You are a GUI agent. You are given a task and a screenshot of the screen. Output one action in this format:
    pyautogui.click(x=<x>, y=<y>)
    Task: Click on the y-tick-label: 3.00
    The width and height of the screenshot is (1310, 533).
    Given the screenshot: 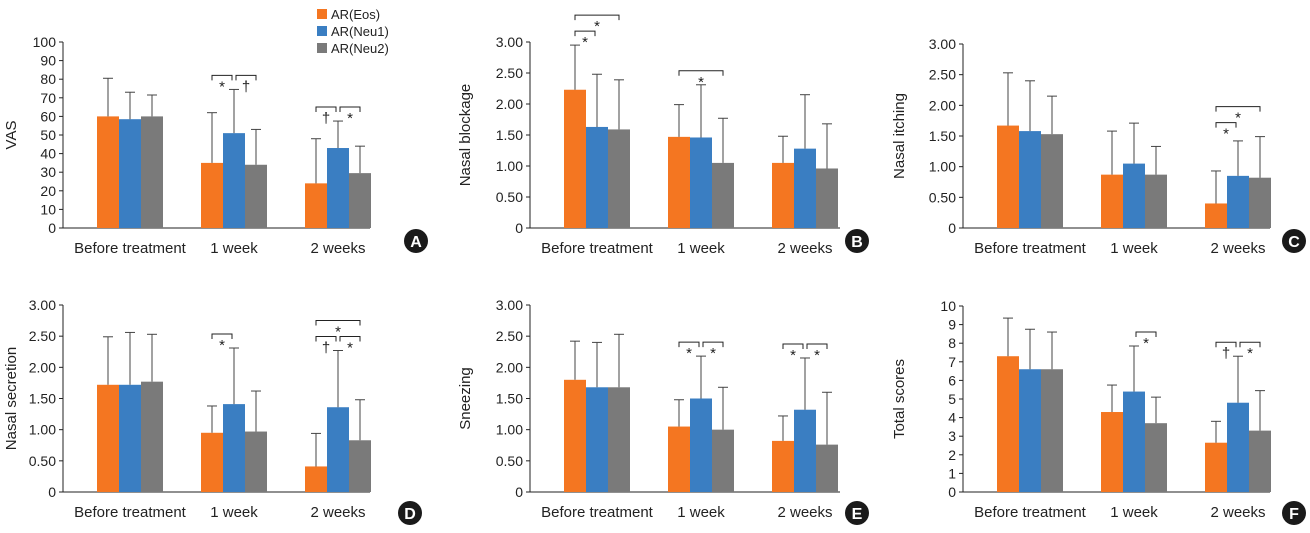 What is the action you would take?
    pyautogui.click(x=942, y=44)
    